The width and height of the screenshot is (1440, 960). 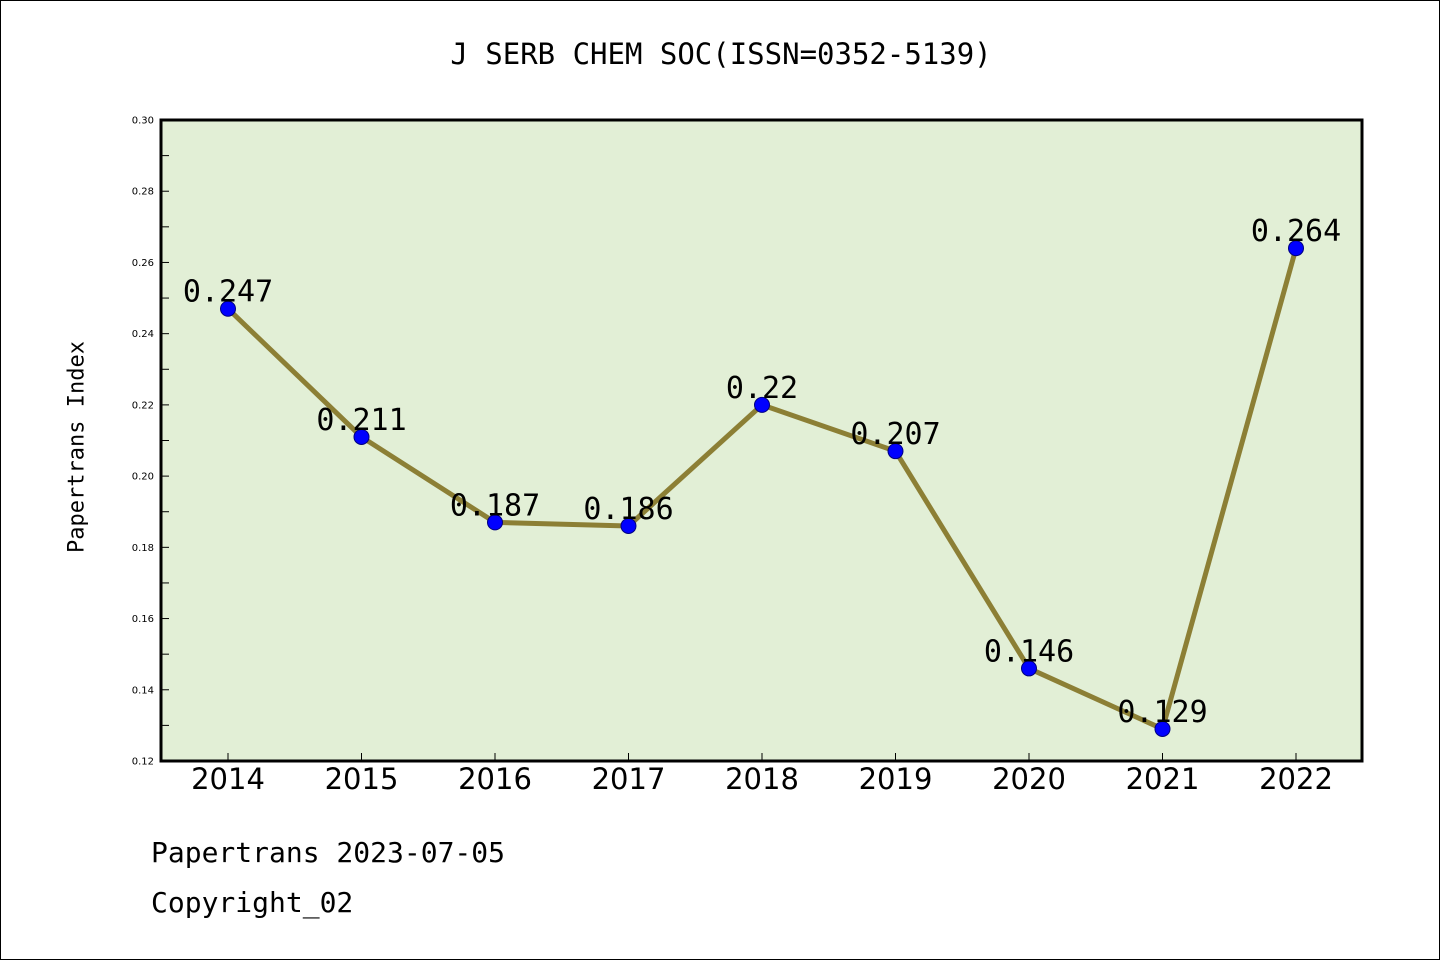 What do you see at coordinates (328, 852) in the screenshot?
I see `footer-source: Papertrans 2023-07-05` at bounding box center [328, 852].